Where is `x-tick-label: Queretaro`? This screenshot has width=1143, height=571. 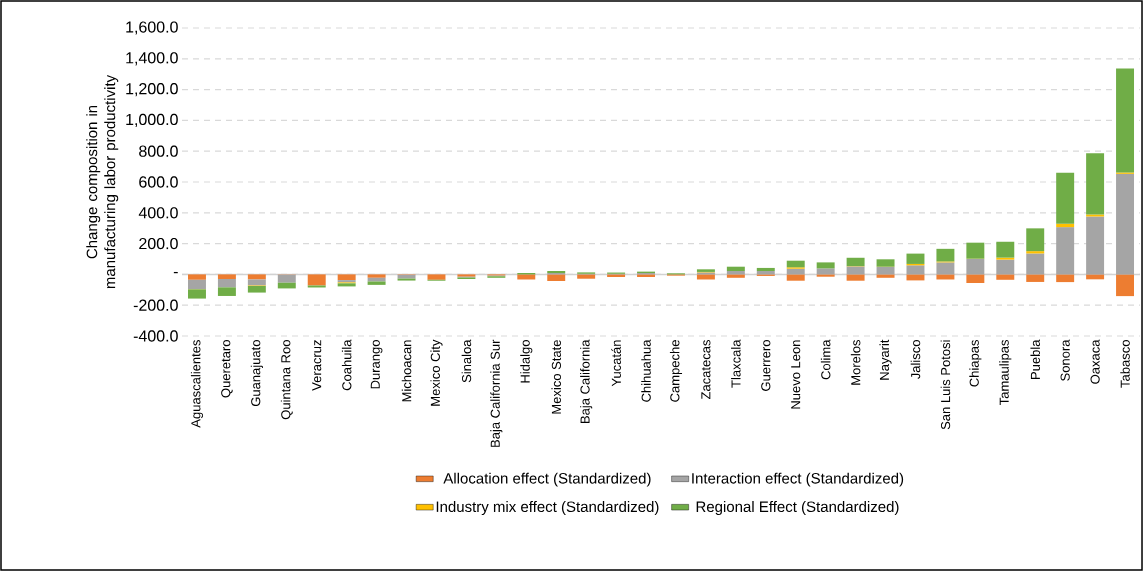
x-tick-label: Queretaro is located at coordinates (227, 369).